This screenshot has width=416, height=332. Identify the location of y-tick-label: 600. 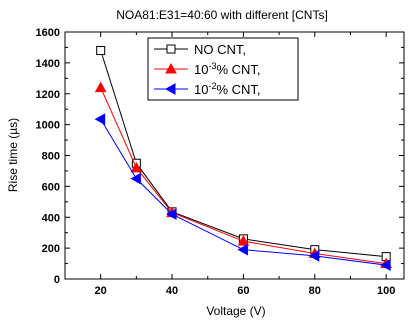
(51, 187).